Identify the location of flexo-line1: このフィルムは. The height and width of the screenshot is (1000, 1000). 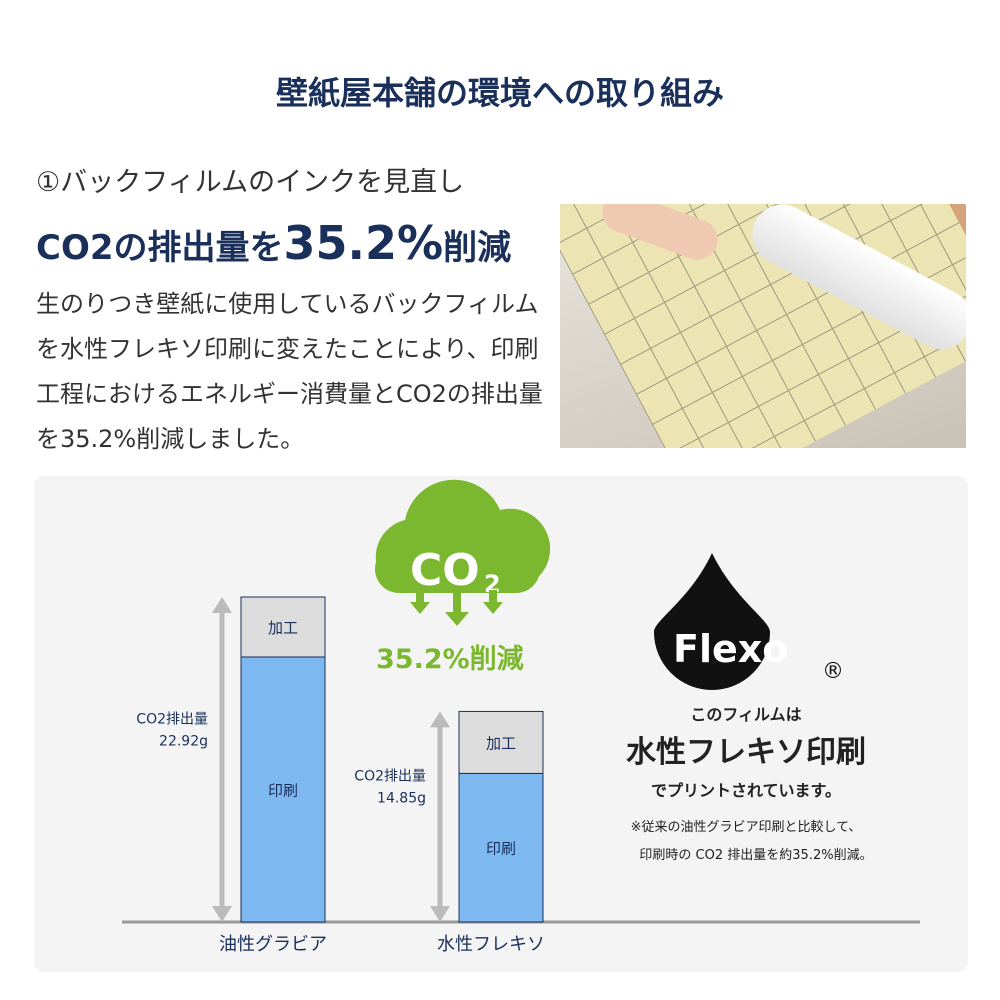
(745, 714).